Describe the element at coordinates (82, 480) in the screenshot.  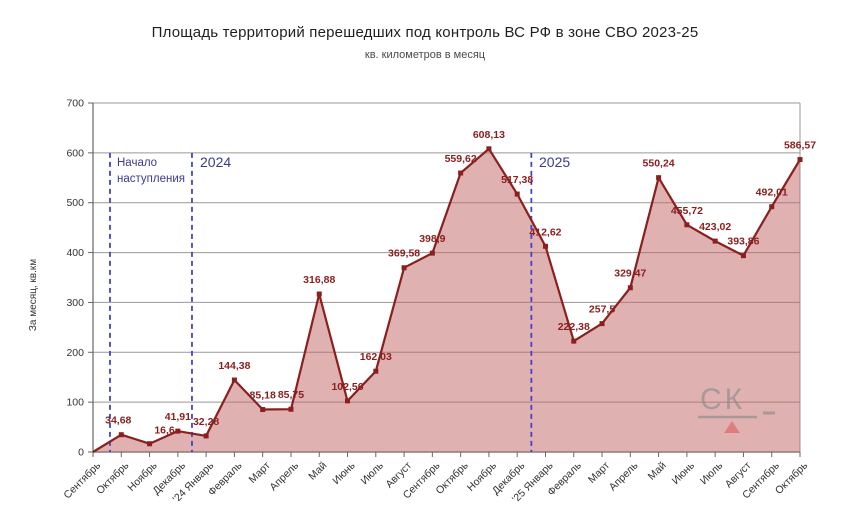
I see `x-tick-label: Сентябрь` at that location.